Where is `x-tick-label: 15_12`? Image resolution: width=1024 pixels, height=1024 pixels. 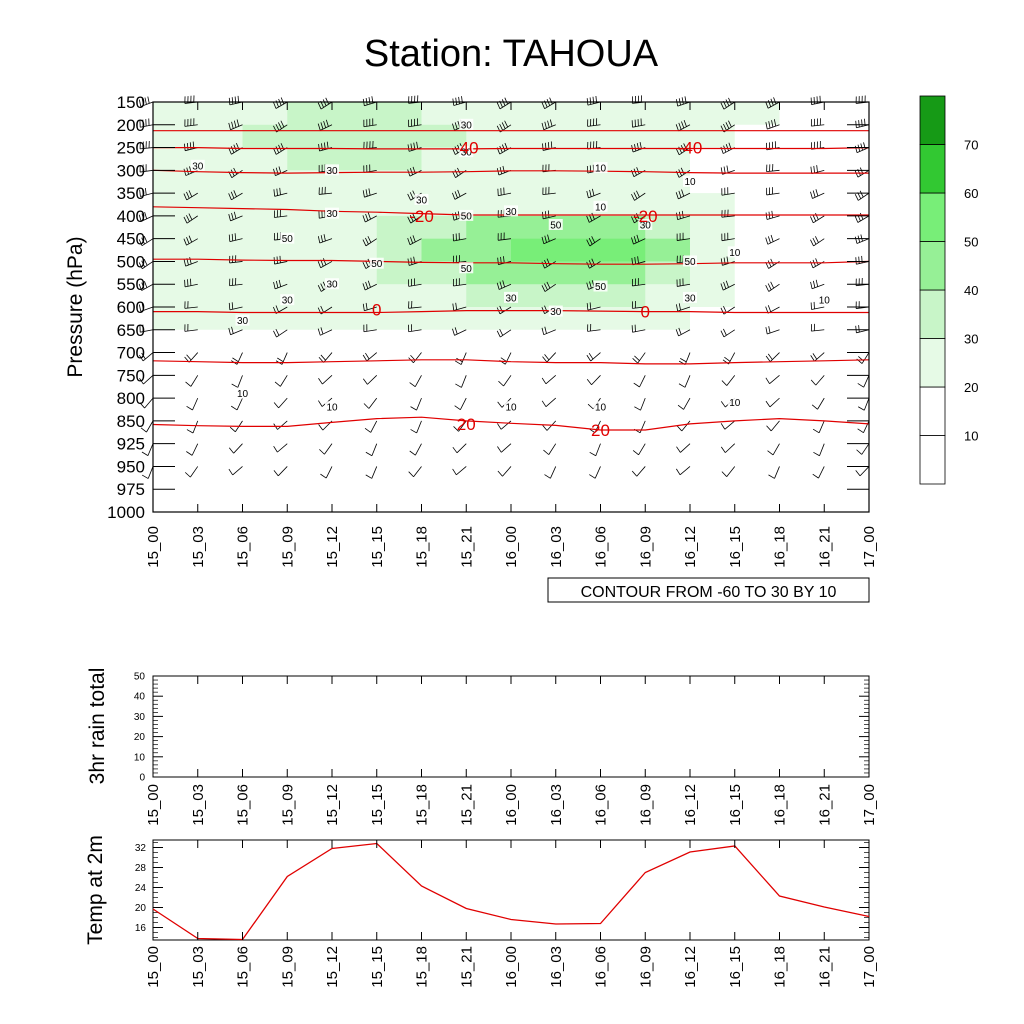 x-tick-label: 15_12 is located at coordinates (332, 967).